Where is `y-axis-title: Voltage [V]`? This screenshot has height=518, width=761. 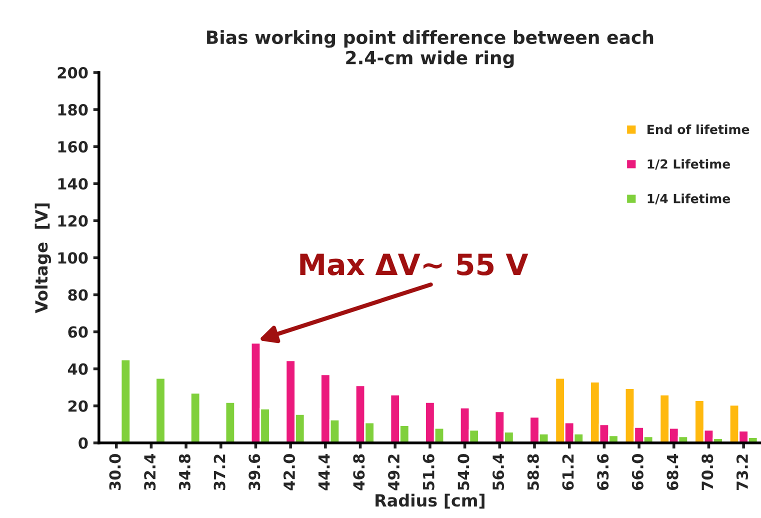
y-axis-title: Voltage [V] is located at coordinates (43, 258).